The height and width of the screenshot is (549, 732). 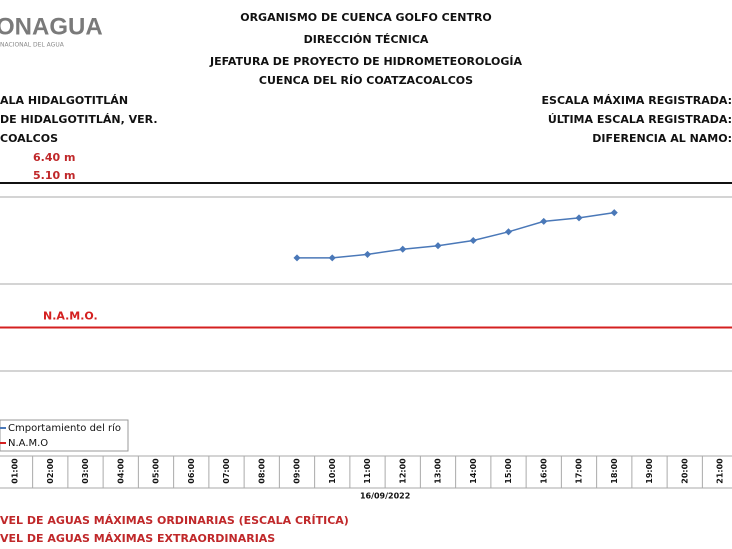 I want to click on x-tick-label: 03:00, so click(x=85, y=471).